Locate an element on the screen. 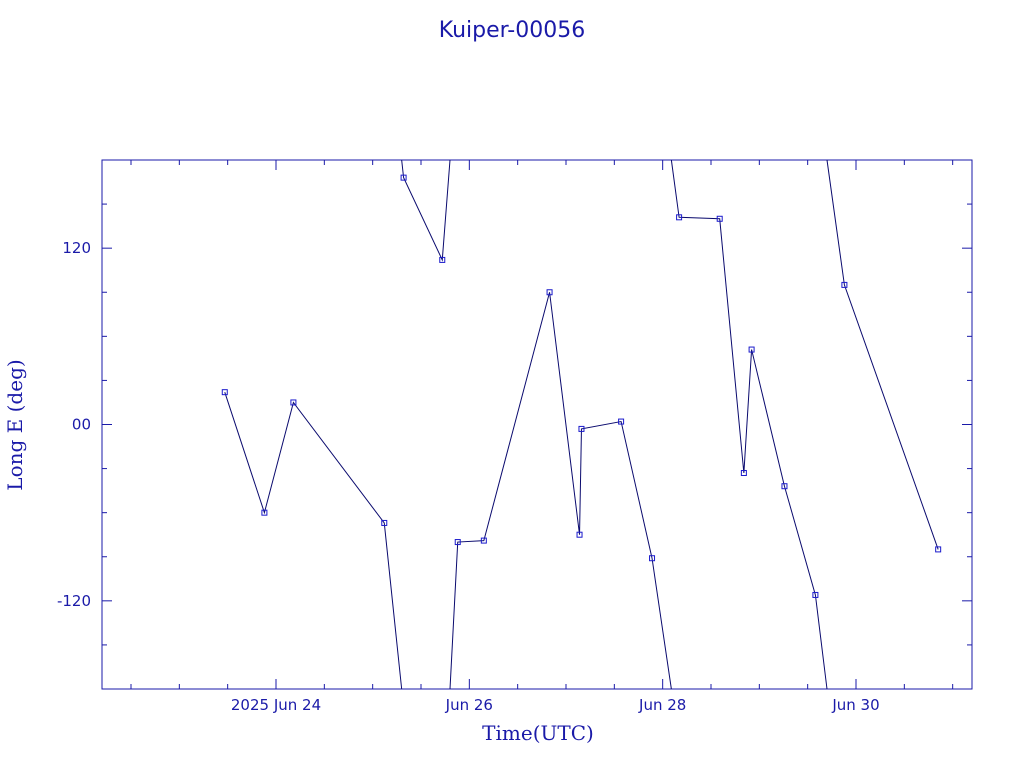  x-axis-label: Time(UTC) is located at coordinates (538, 733).